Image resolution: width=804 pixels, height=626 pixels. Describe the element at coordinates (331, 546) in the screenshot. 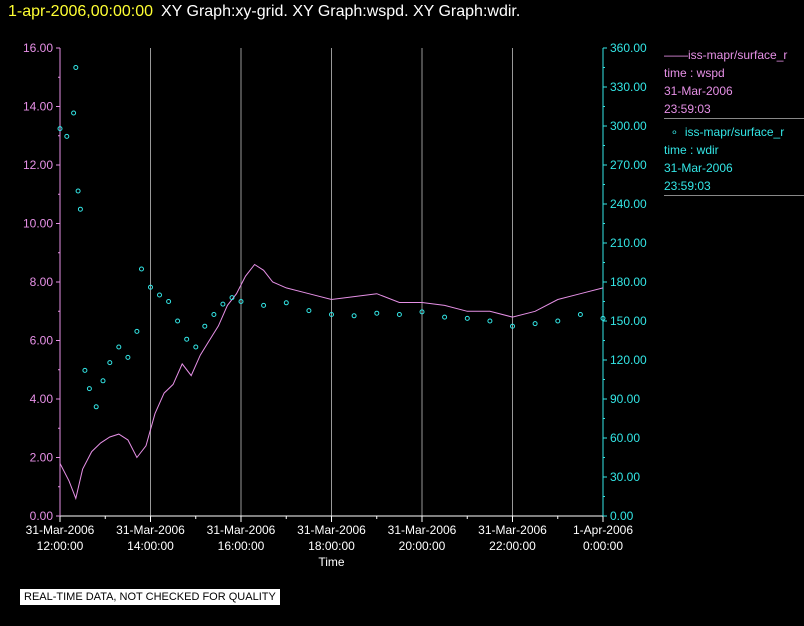

I see `x-tick-label: 18:00:00` at that location.